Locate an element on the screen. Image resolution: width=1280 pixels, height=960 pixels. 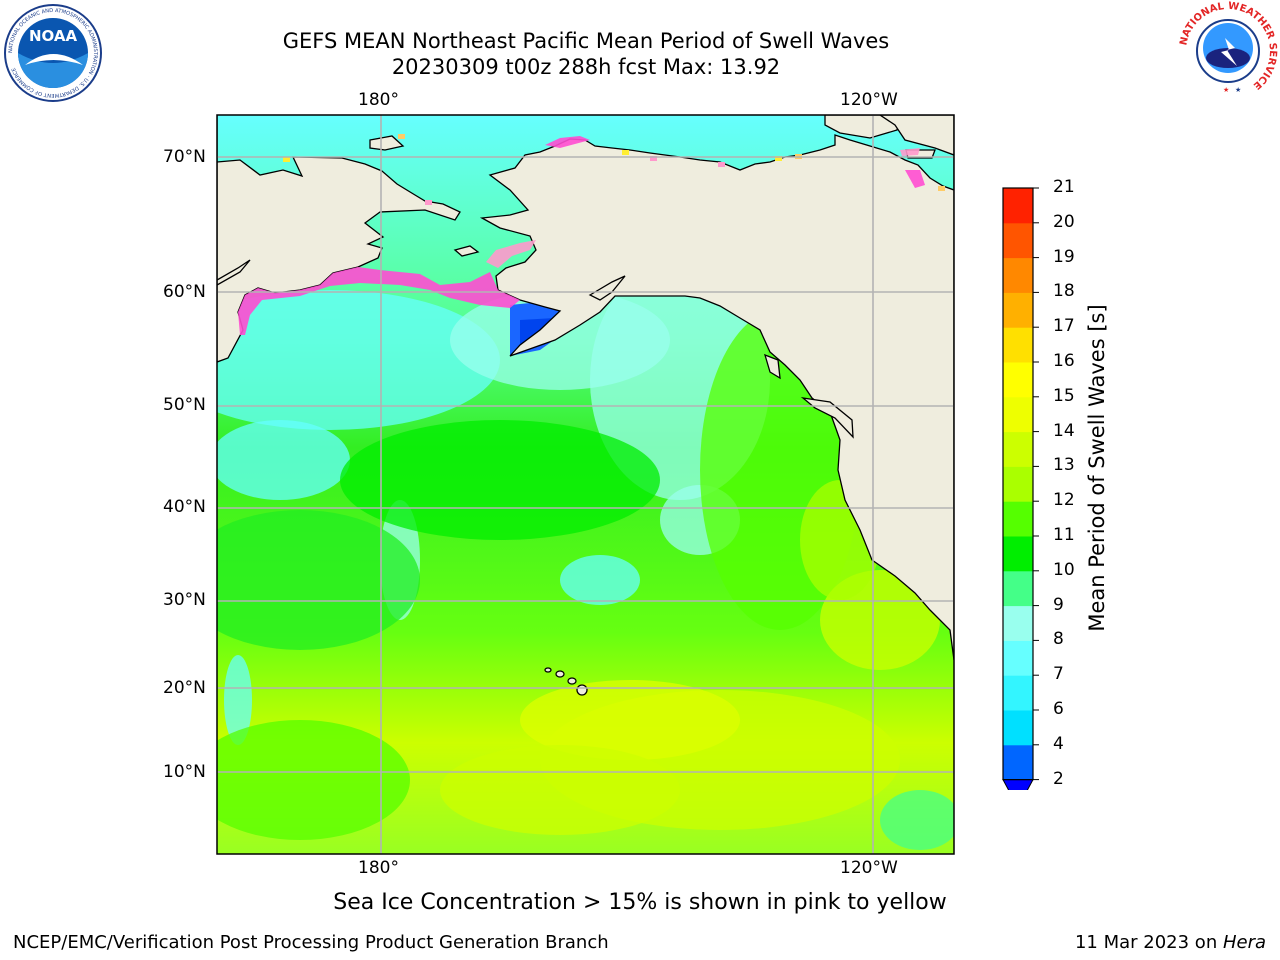
colorbar-tick-label: 17 is located at coordinates (1064, 326).